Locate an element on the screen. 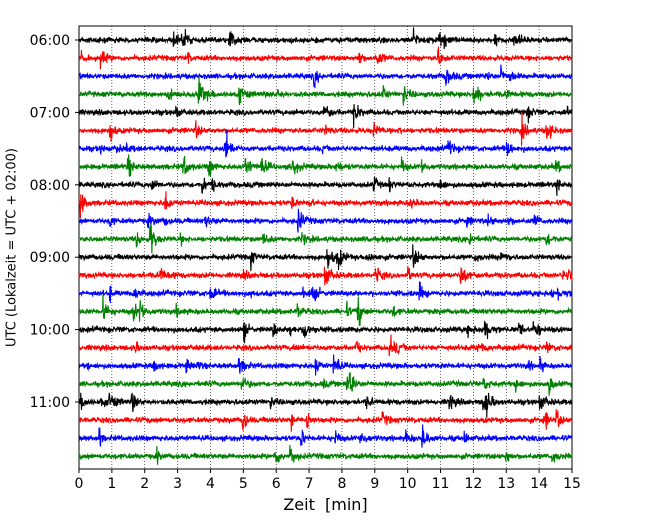  trace-07:45 is located at coordinates (325, 166).